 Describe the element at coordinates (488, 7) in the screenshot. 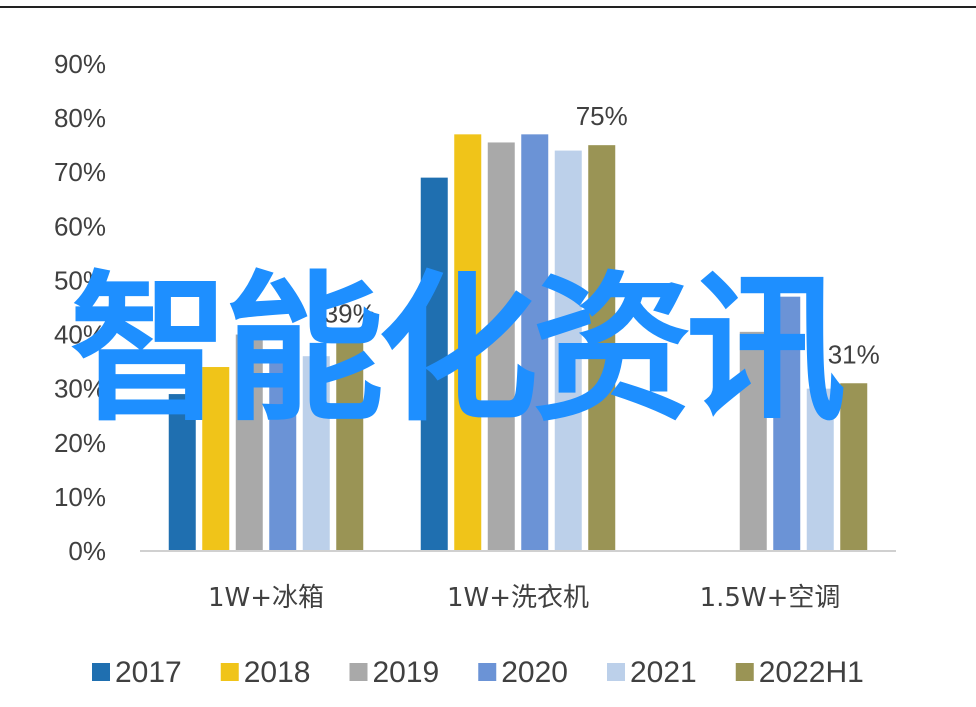

I see `top-border-line` at that location.